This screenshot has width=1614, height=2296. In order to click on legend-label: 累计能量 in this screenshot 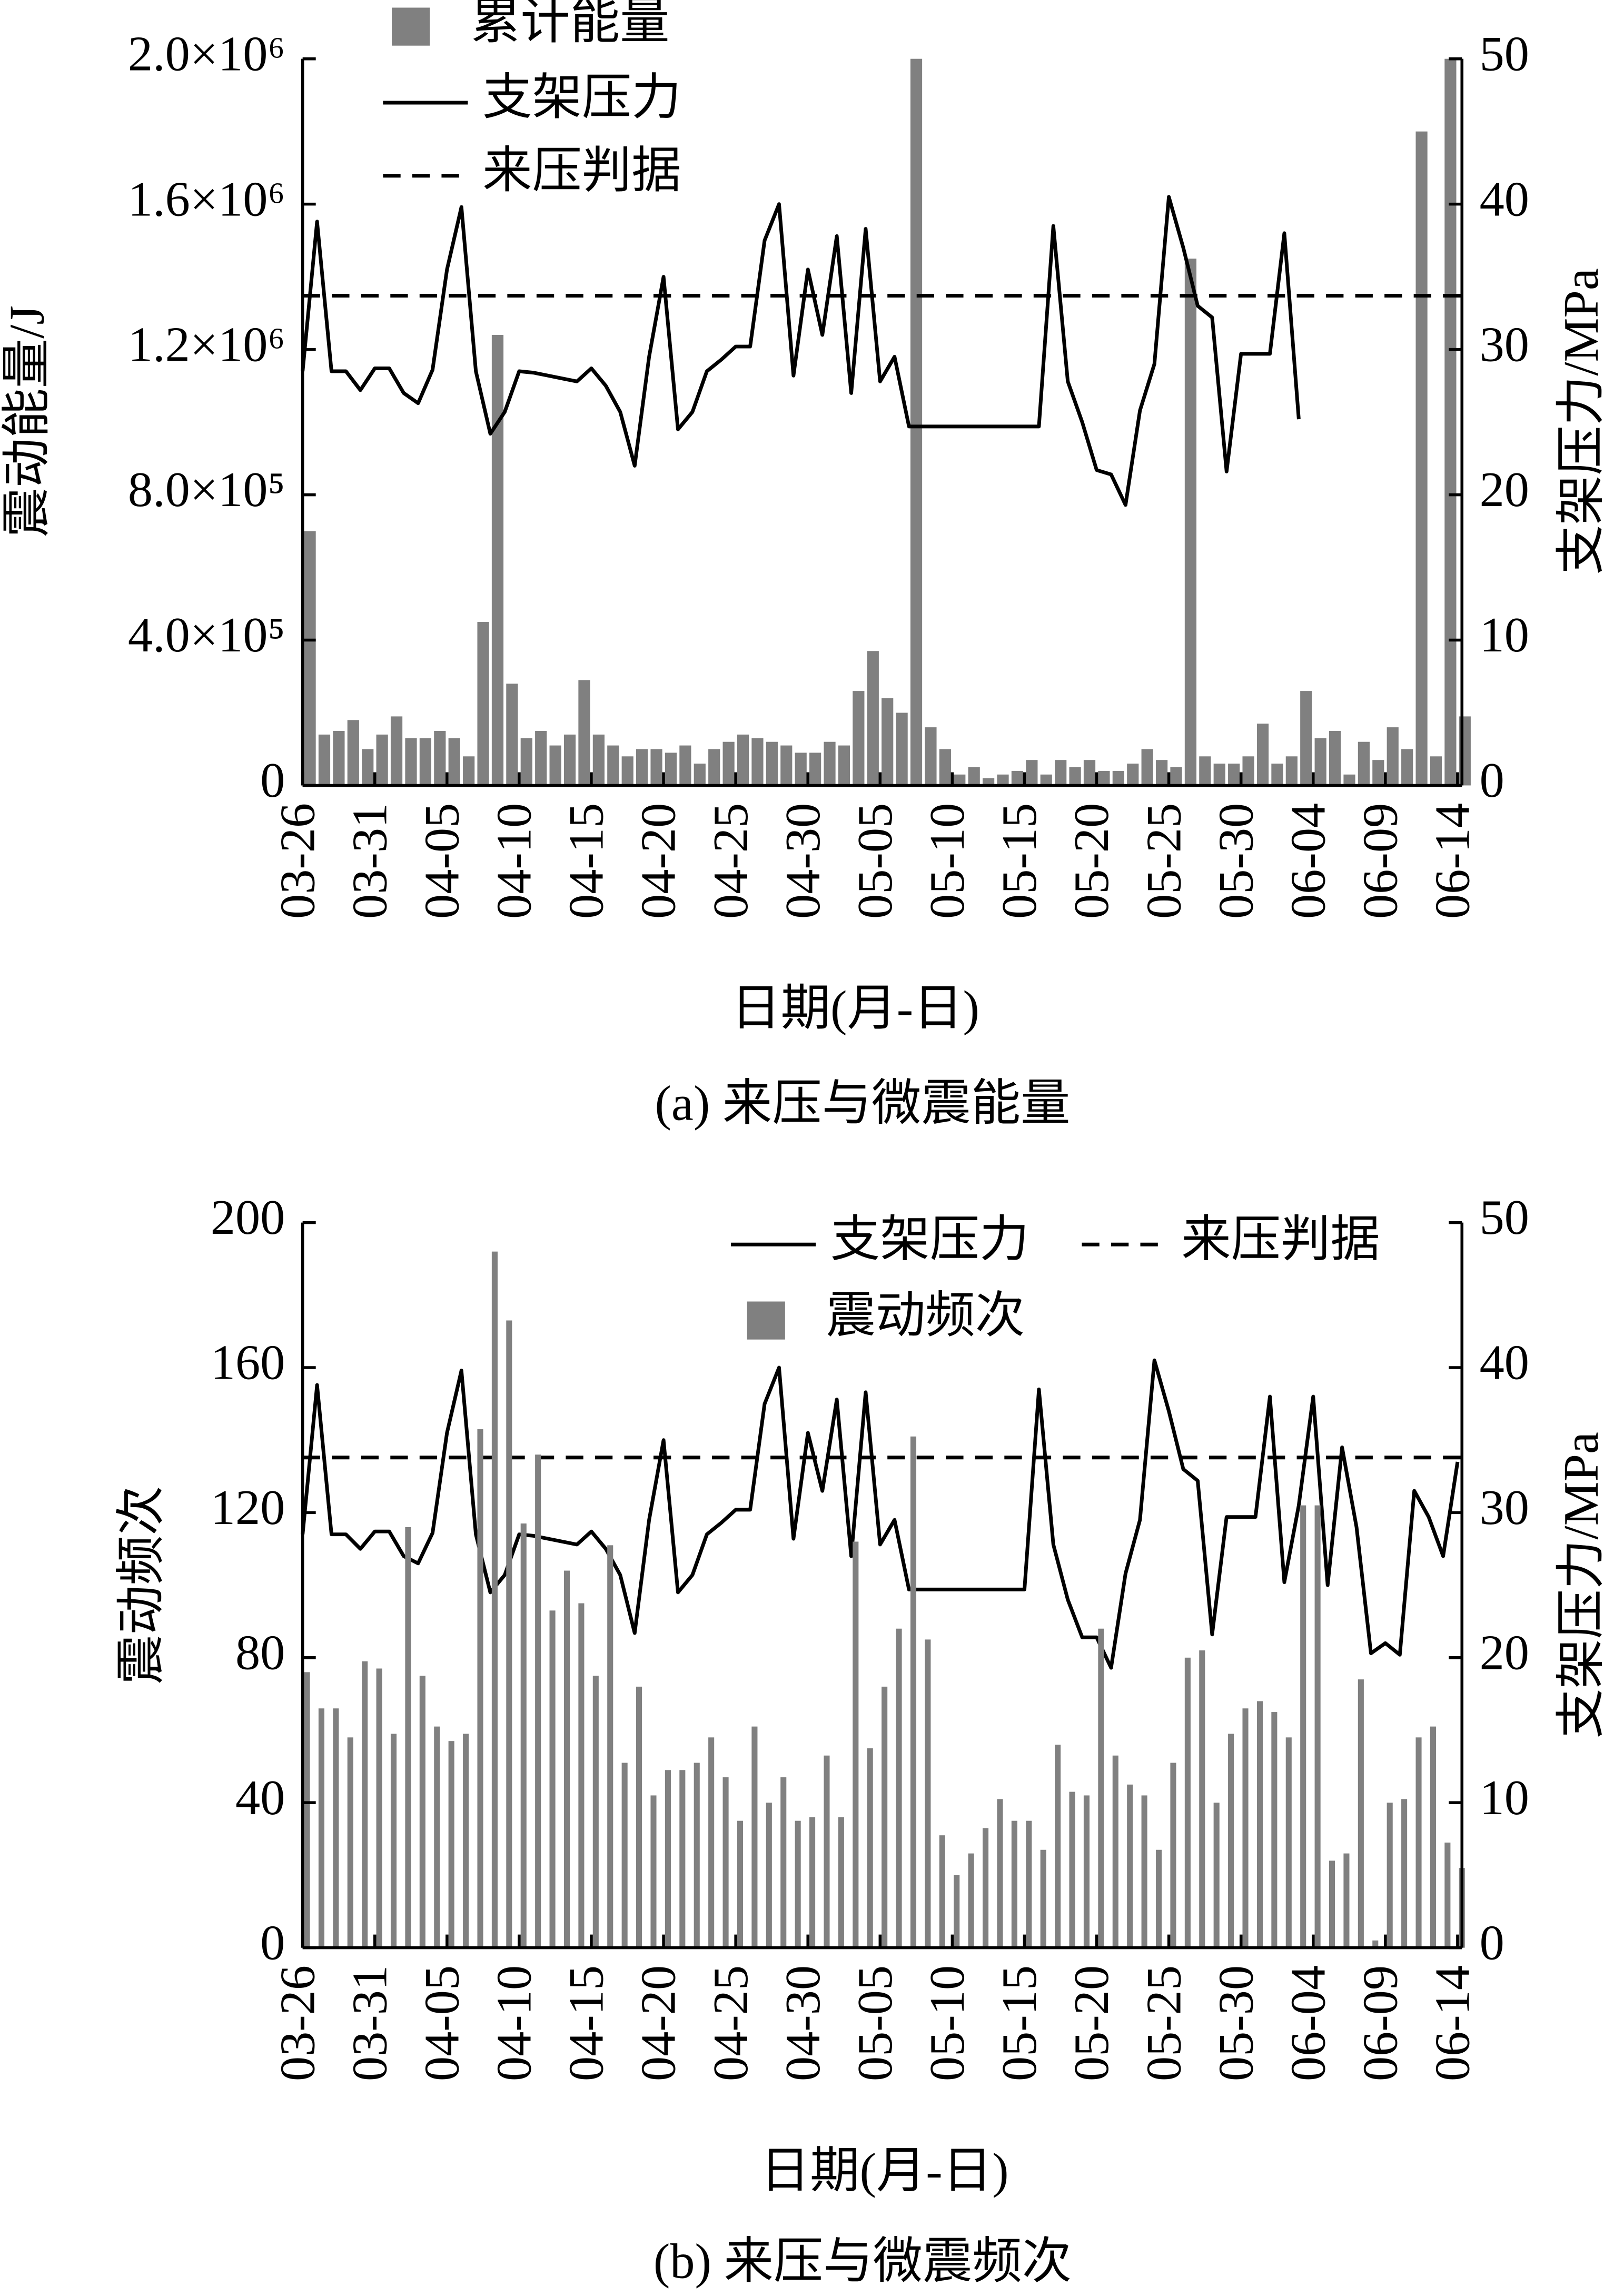, I will do `click(570, 24)`.